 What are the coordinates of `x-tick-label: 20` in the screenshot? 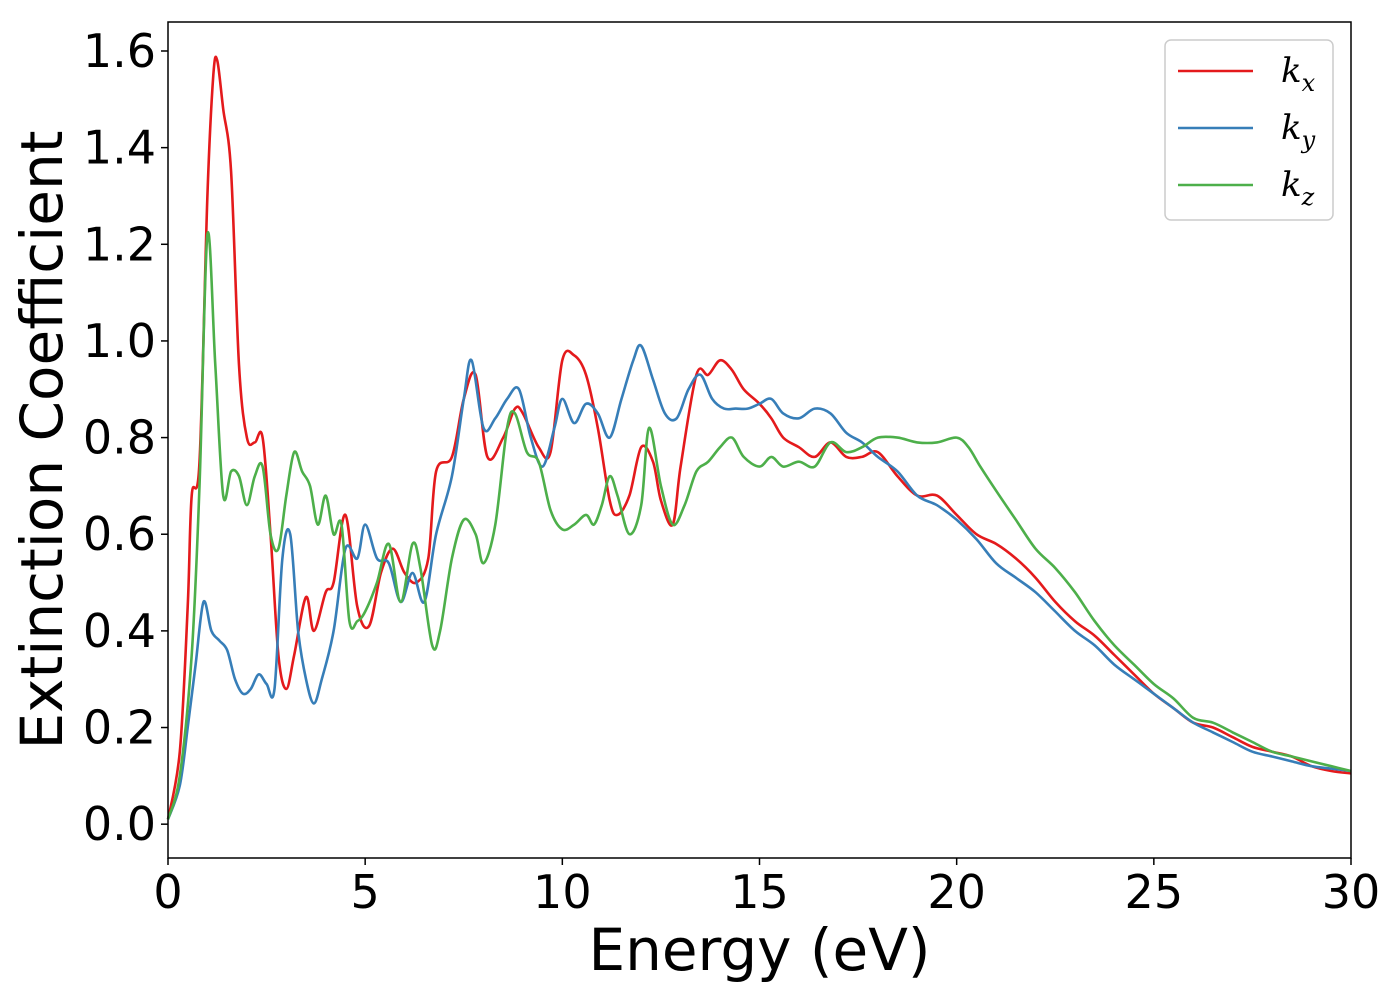 It's located at (956, 892).